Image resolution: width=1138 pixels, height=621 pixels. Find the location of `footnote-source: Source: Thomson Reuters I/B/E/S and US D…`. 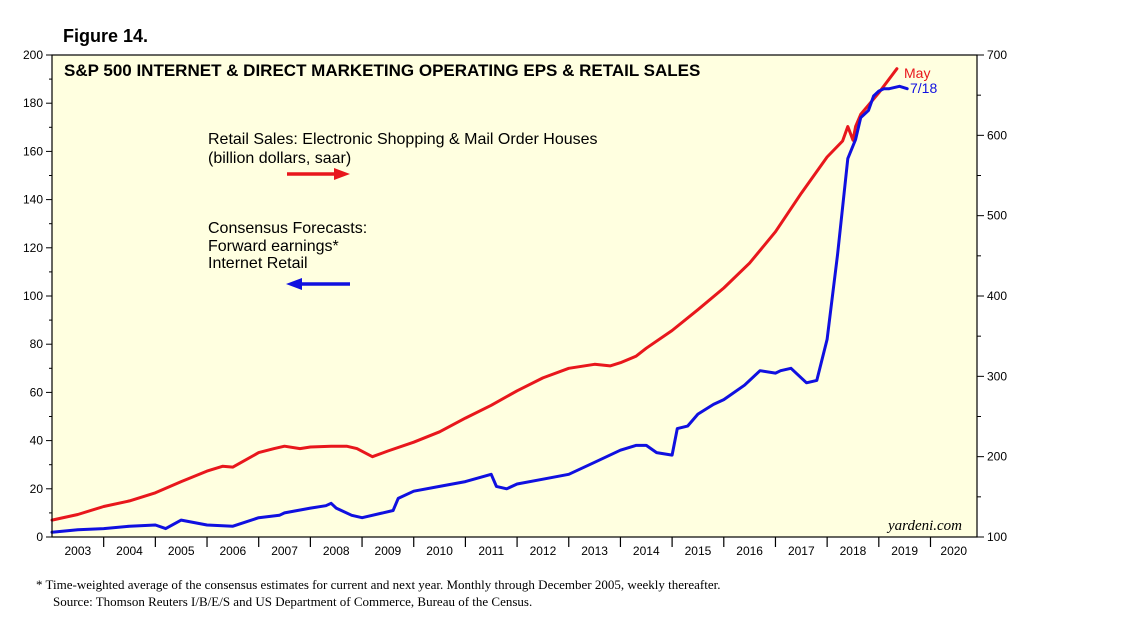

footnote-source: Source: Thomson Reuters I/B/E/S and US D… is located at coordinates (292, 601).